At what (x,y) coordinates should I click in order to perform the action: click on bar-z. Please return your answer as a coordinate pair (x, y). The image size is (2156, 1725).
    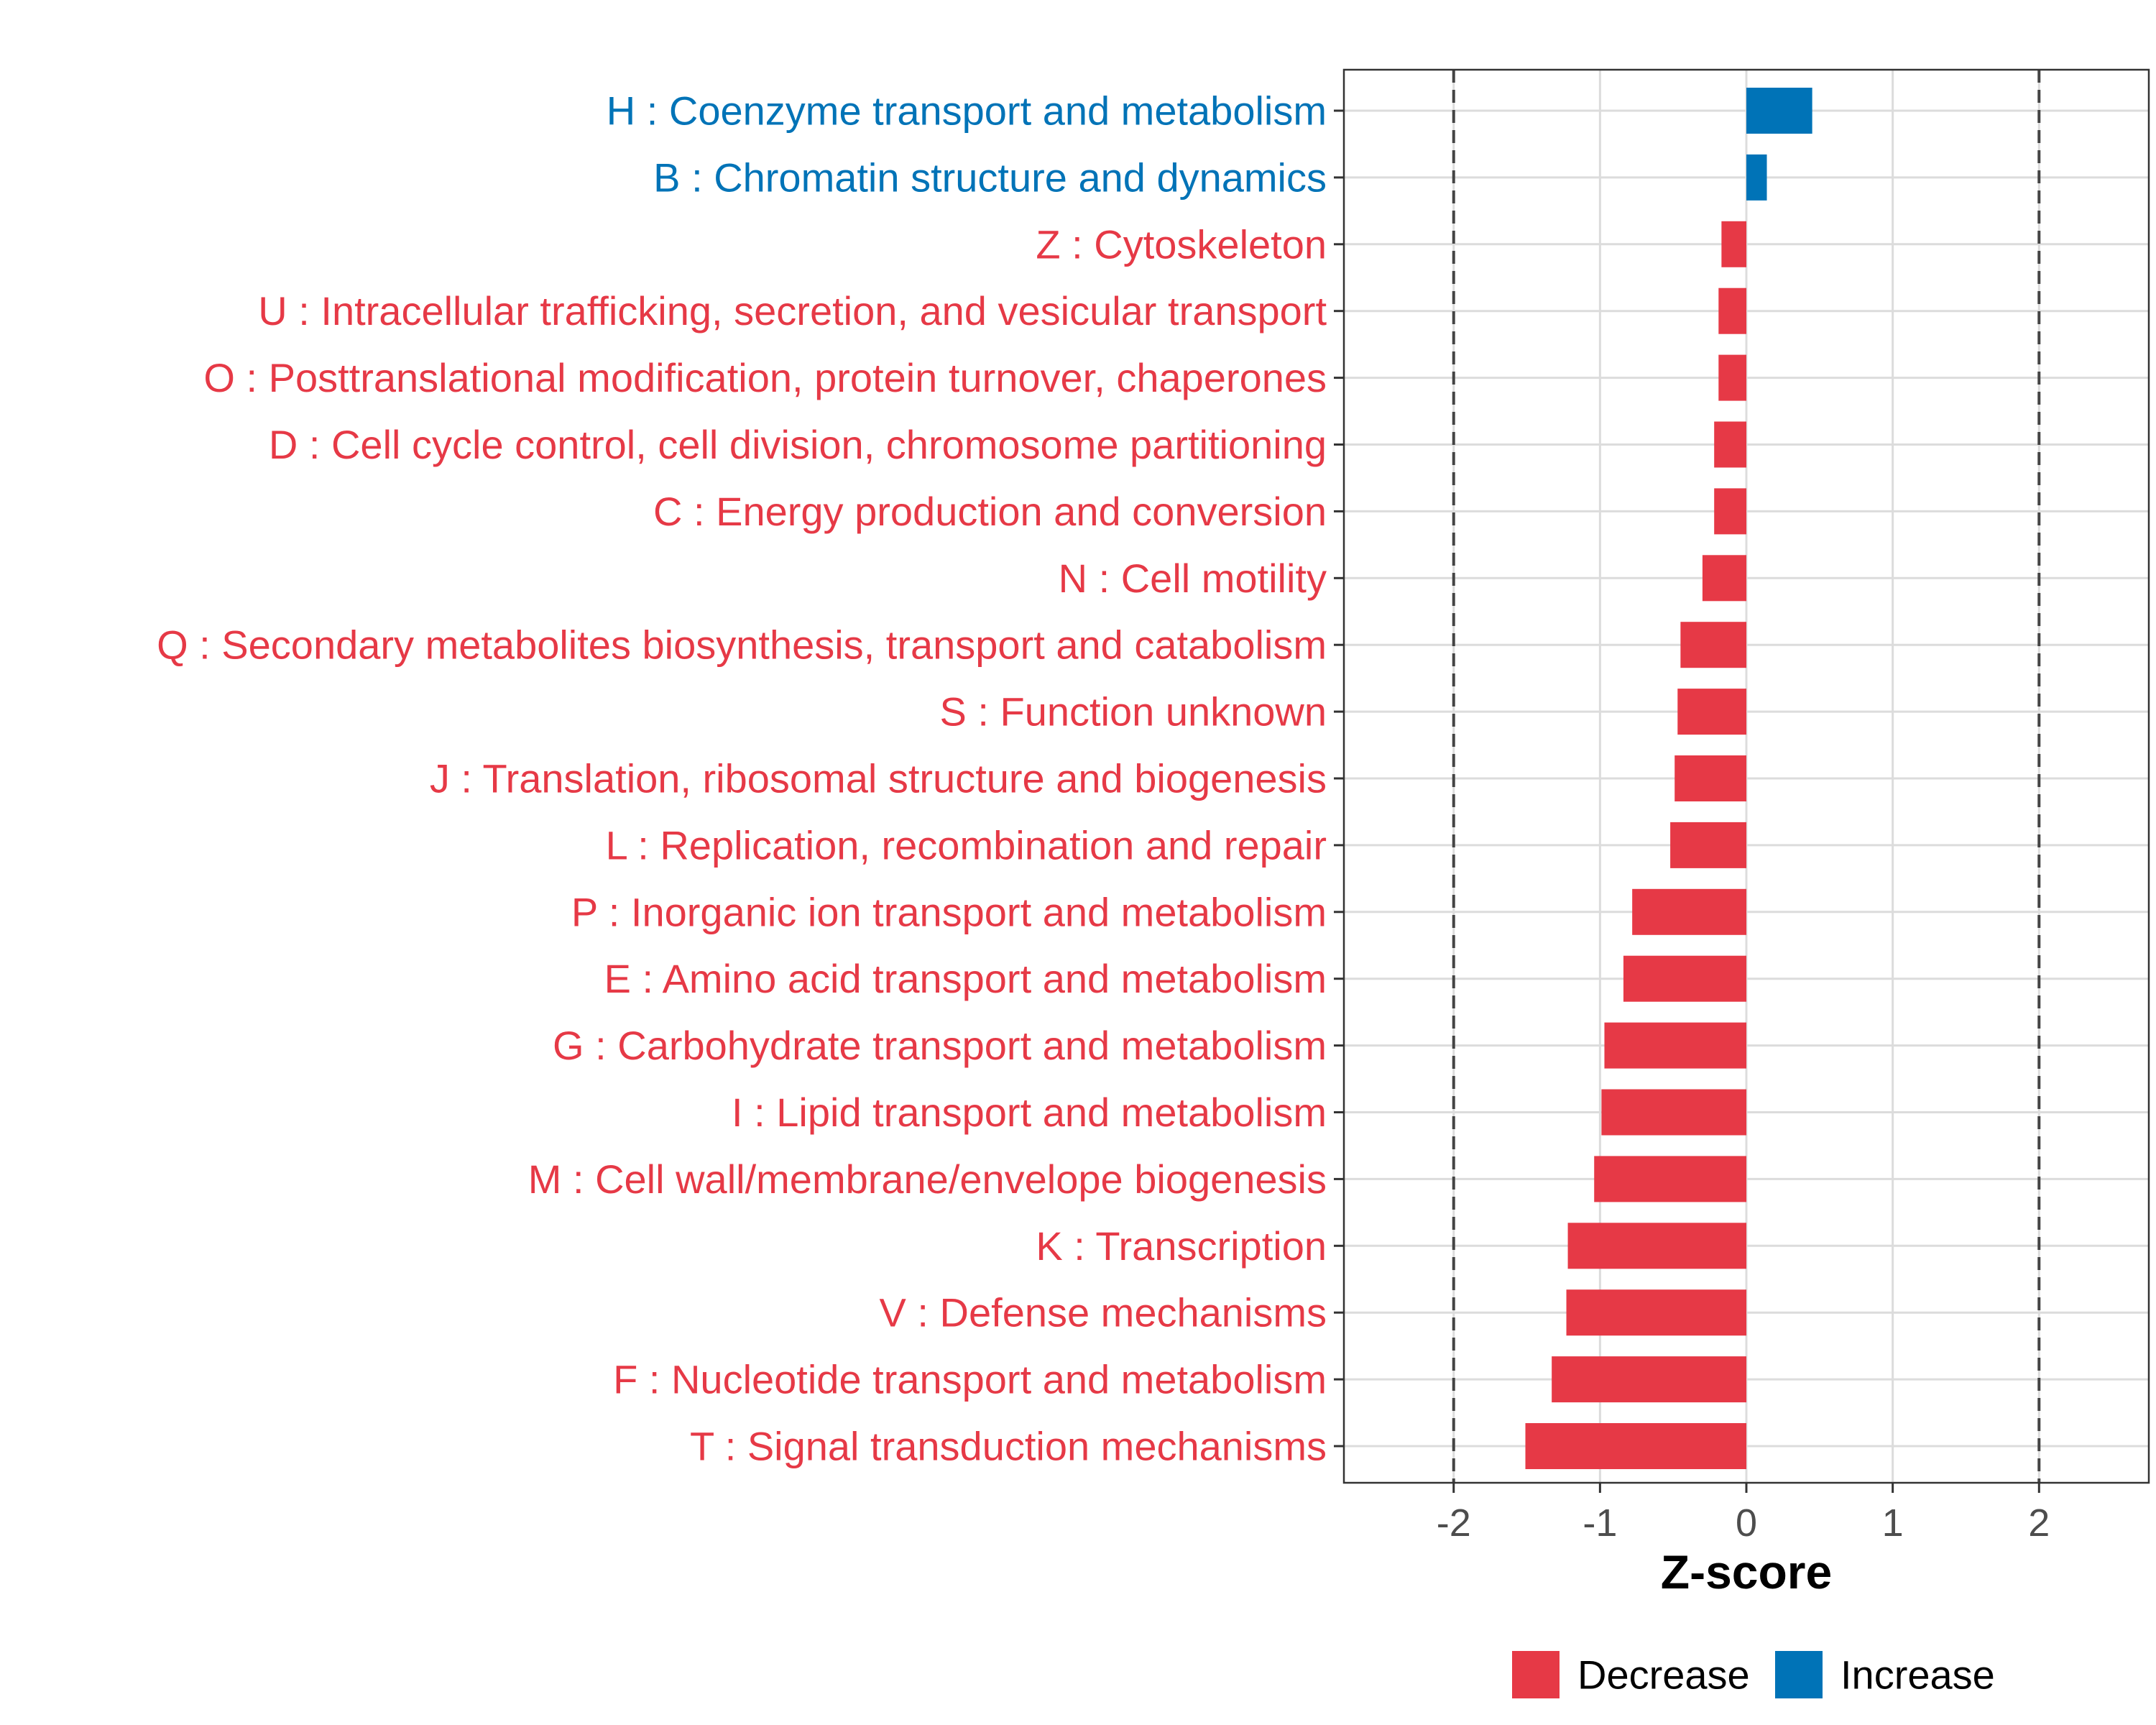
    Looking at the image, I should click on (1733, 244).